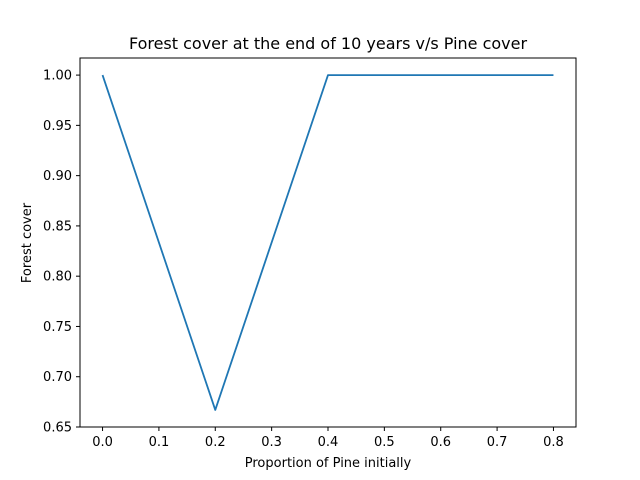 Image resolution: width=640 pixels, height=480 pixels. I want to click on y-tick-label: 0.75, so click(57, 327).